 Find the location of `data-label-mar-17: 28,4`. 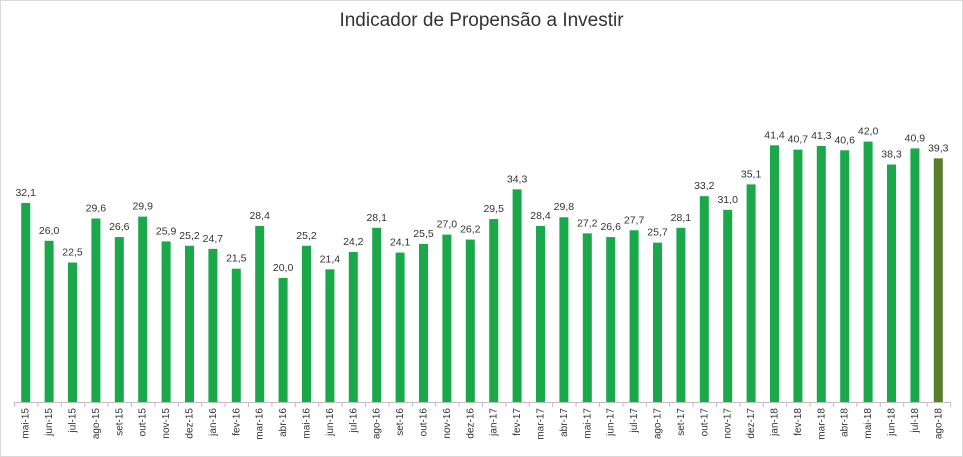

data-label-mar-17: 28,4 is located at coordinates (540, 216).